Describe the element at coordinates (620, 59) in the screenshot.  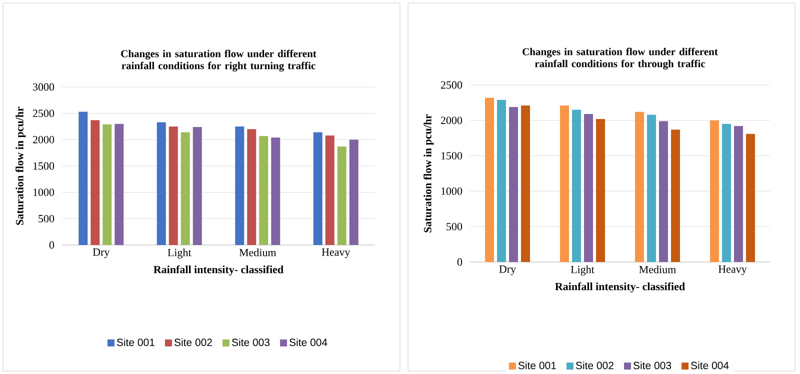
I see `chart-title: Changes in saturation flow under different rainfall conditions for through traffic` at that location.